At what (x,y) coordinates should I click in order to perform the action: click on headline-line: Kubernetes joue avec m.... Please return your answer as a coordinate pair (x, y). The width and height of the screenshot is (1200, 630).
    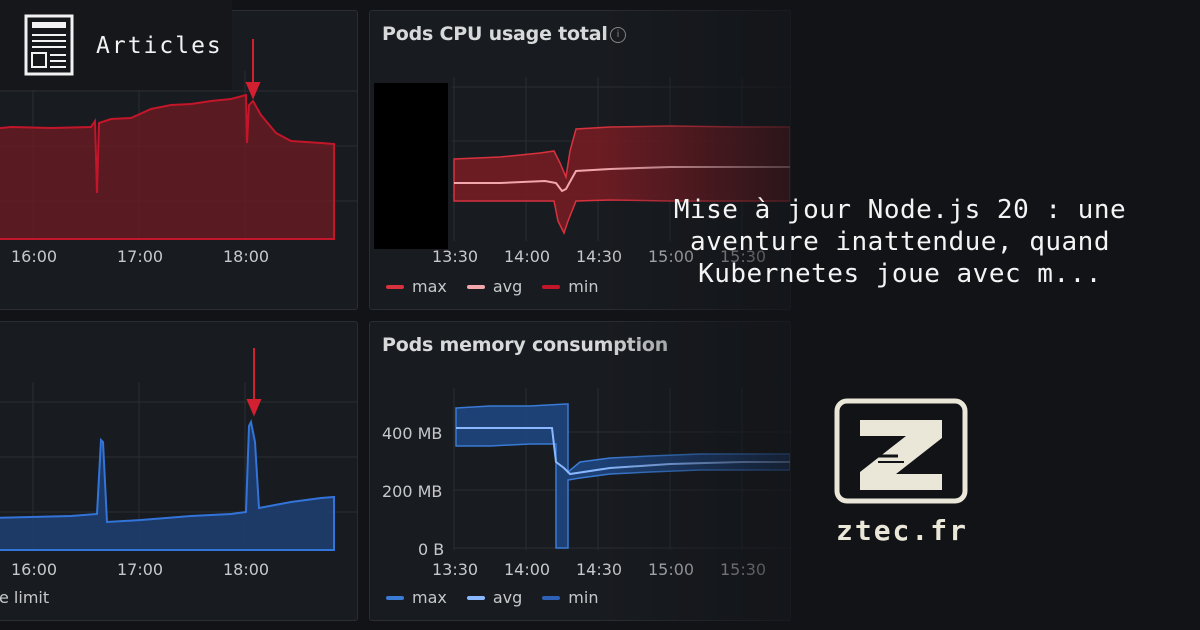
    Looking at the image, I should click on (900, 274).